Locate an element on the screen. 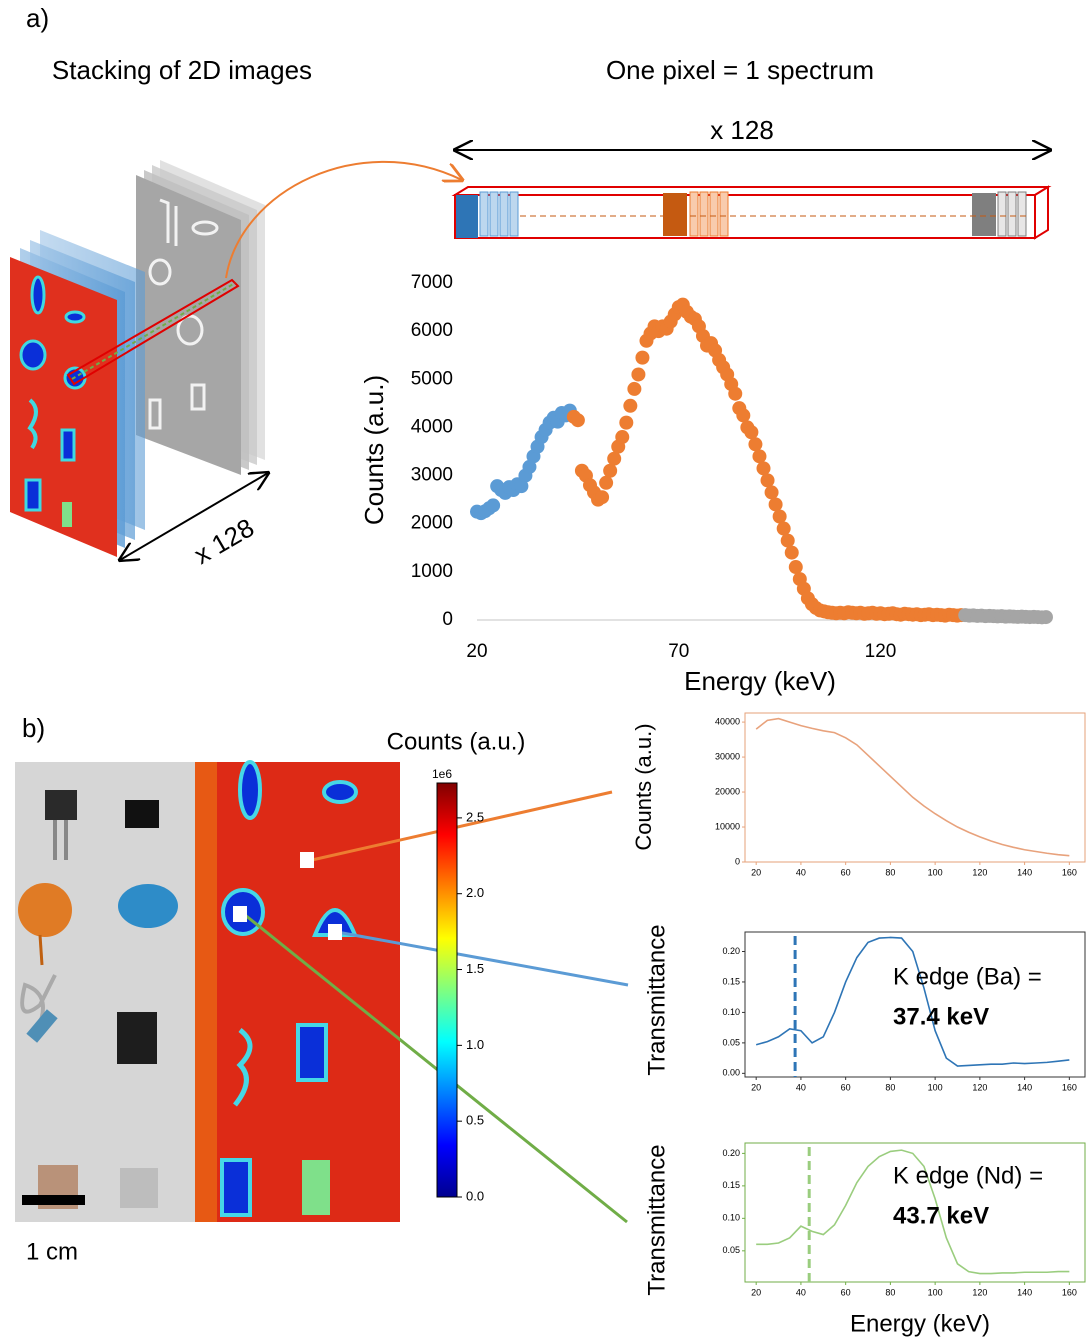 The width and height of the screenshot is (1090, 1342). callouts is located at coordinates (431, 1007).